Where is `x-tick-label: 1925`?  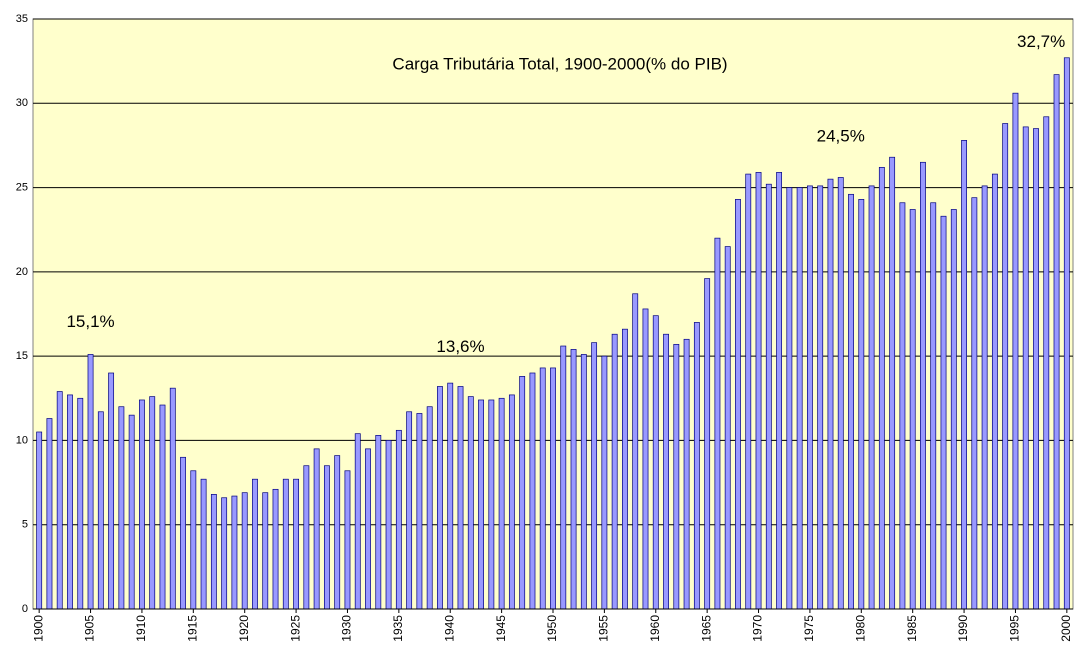 x-tick-label: 1925 is located at coordinates (295, 628).